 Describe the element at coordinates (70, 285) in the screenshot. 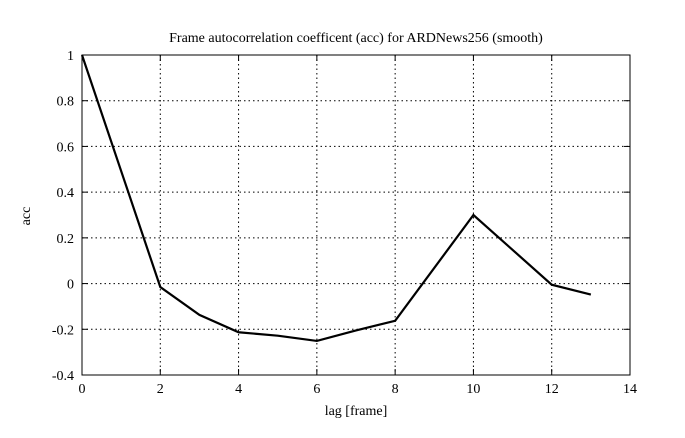

I see `y-tick-label: 0` at that location.